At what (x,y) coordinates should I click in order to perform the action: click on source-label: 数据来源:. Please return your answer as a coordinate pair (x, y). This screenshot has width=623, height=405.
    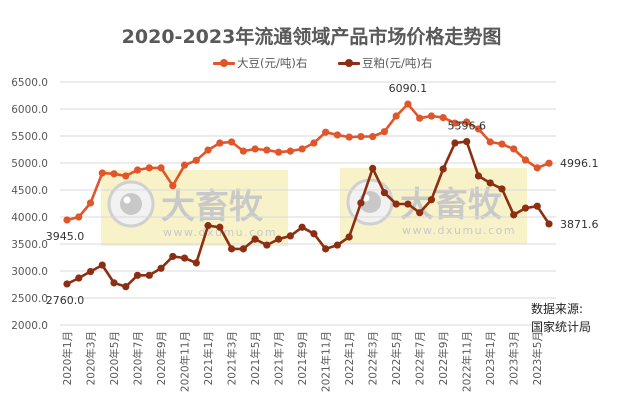
    Looking at the image, I should click on (557, 309).